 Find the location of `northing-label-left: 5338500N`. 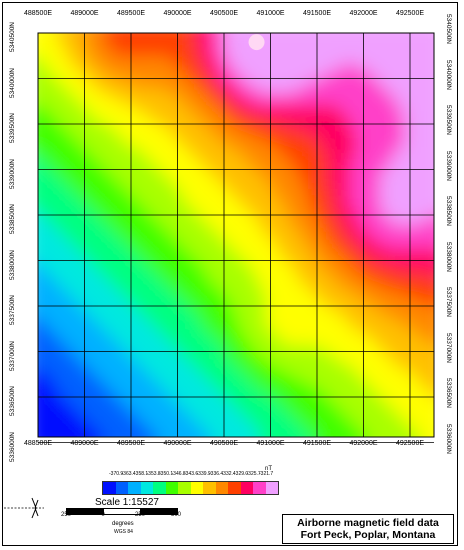

northing-label-left: 5338500N is located at coordinates (12, 219).